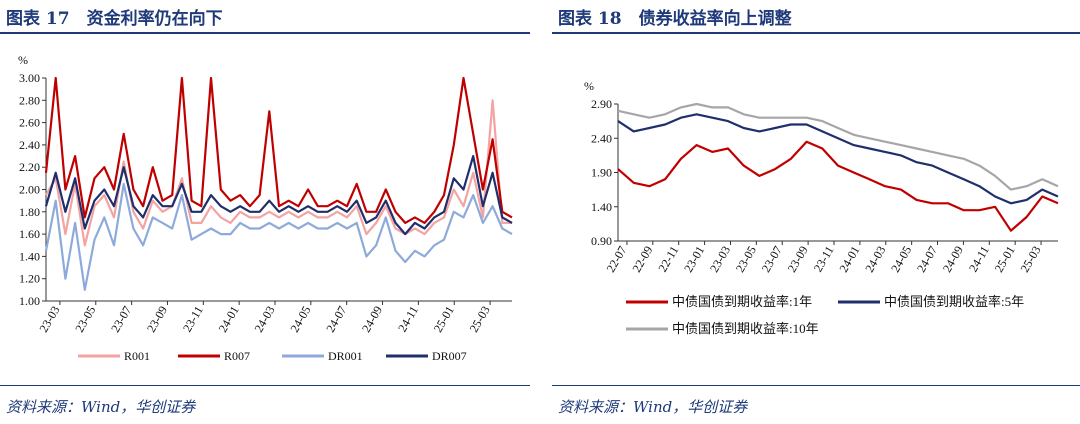  What do you see at coordinates (954, 301) in the screenshot?
I see `legend-label-中债国债到期收益率:5年: 中债国债到期收益率:5年` at bounding box center [954, 301].